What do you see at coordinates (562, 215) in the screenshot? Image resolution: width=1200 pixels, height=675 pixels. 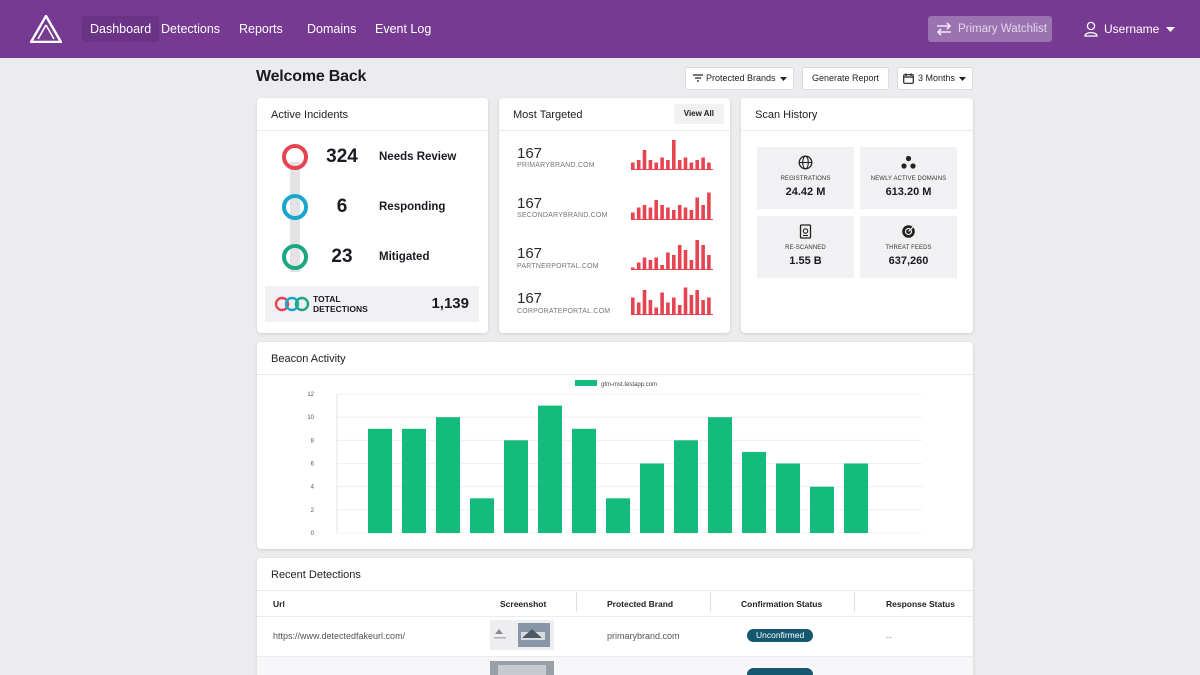 I see `target-domain: SECONDARYBRAND.COM` at bounding box center [562, 215].